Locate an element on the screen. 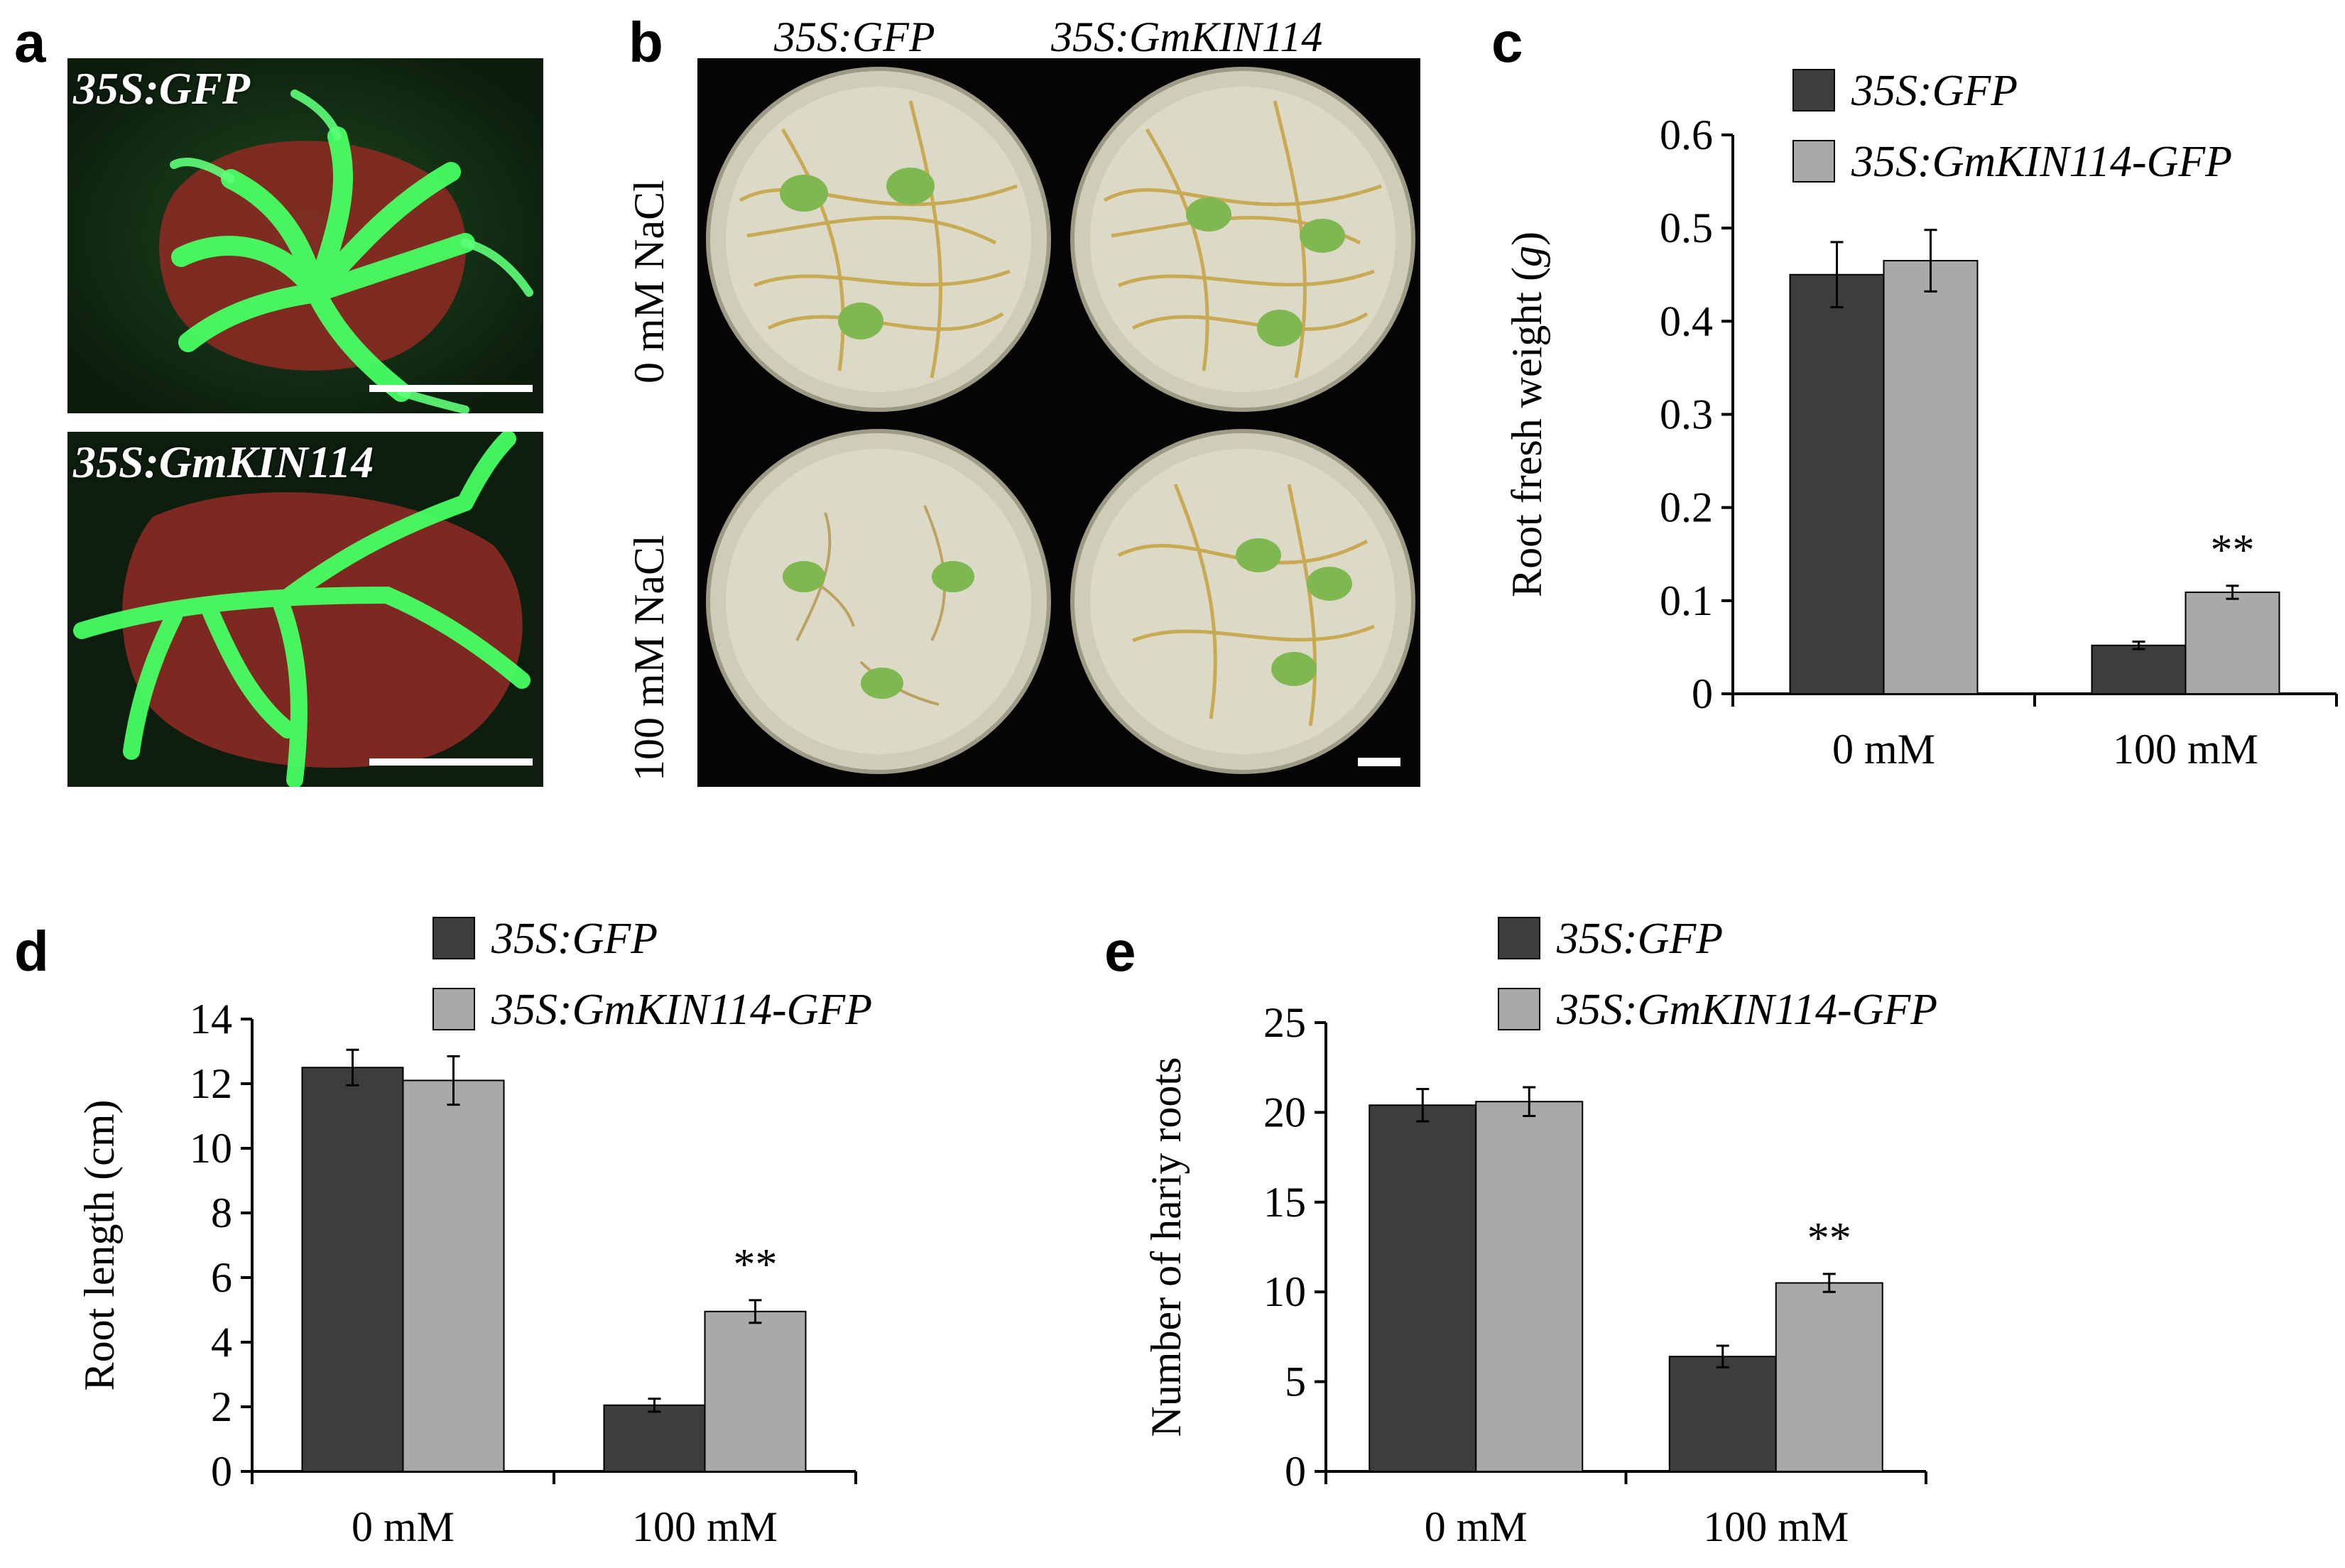  row-label-0mm-nacl: 0 mM NaCl is located at coordinates (649, 282).